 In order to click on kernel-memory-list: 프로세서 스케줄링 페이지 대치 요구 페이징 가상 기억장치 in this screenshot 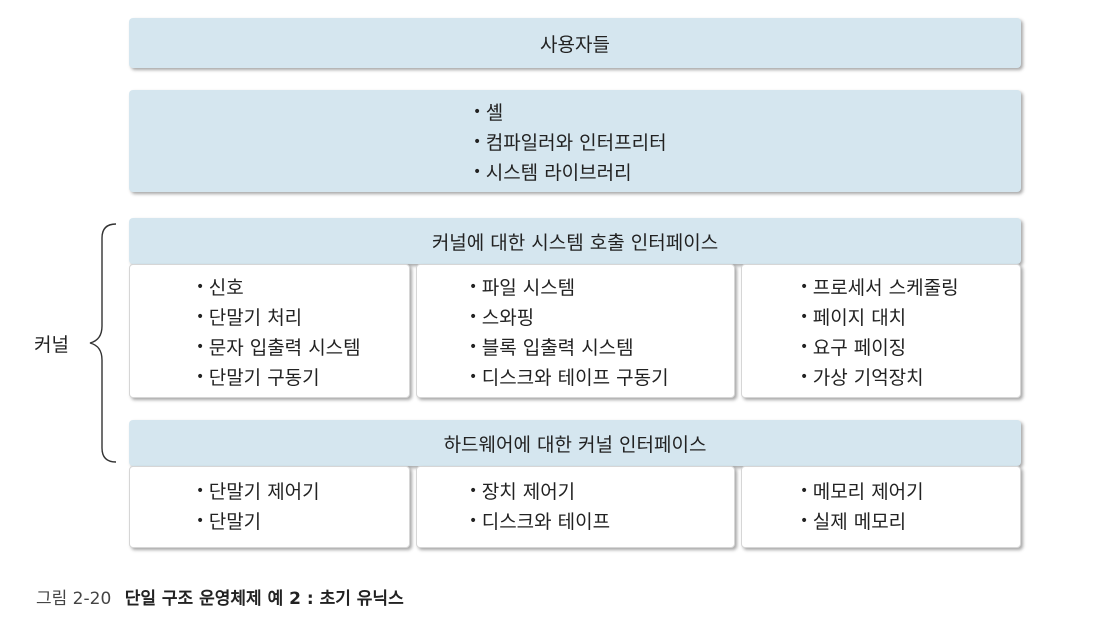, I will do `click(879, 333)`.